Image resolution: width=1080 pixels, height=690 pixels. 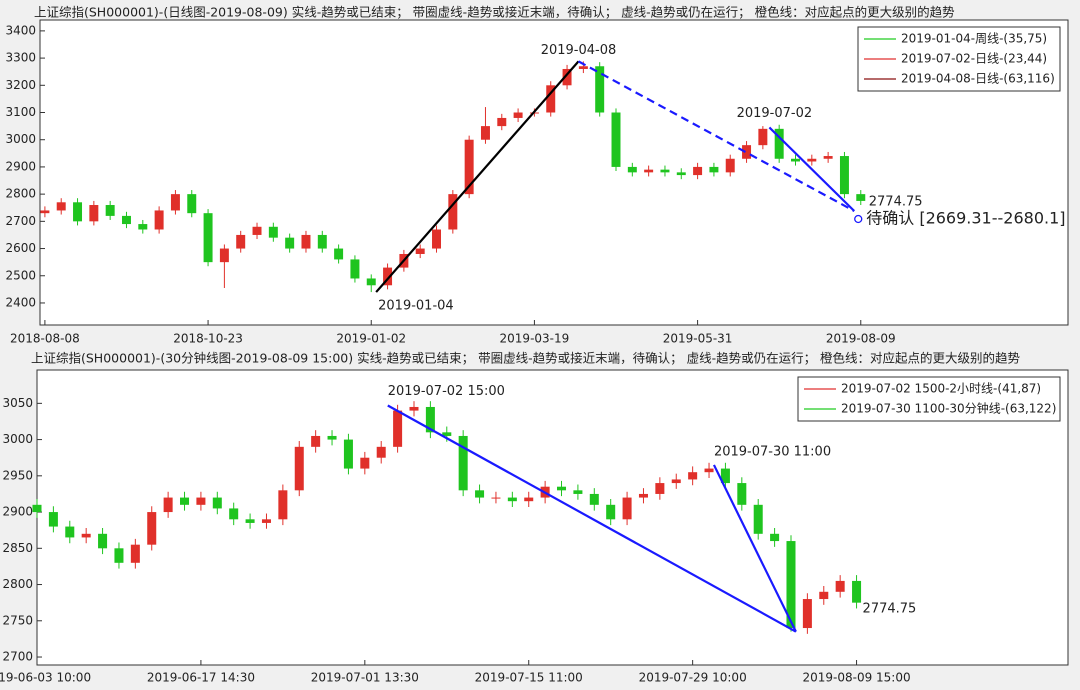 I want to click on legend-label: 2019-07-02 1500-2小时线-(41,87), so click(x=941, y=389).